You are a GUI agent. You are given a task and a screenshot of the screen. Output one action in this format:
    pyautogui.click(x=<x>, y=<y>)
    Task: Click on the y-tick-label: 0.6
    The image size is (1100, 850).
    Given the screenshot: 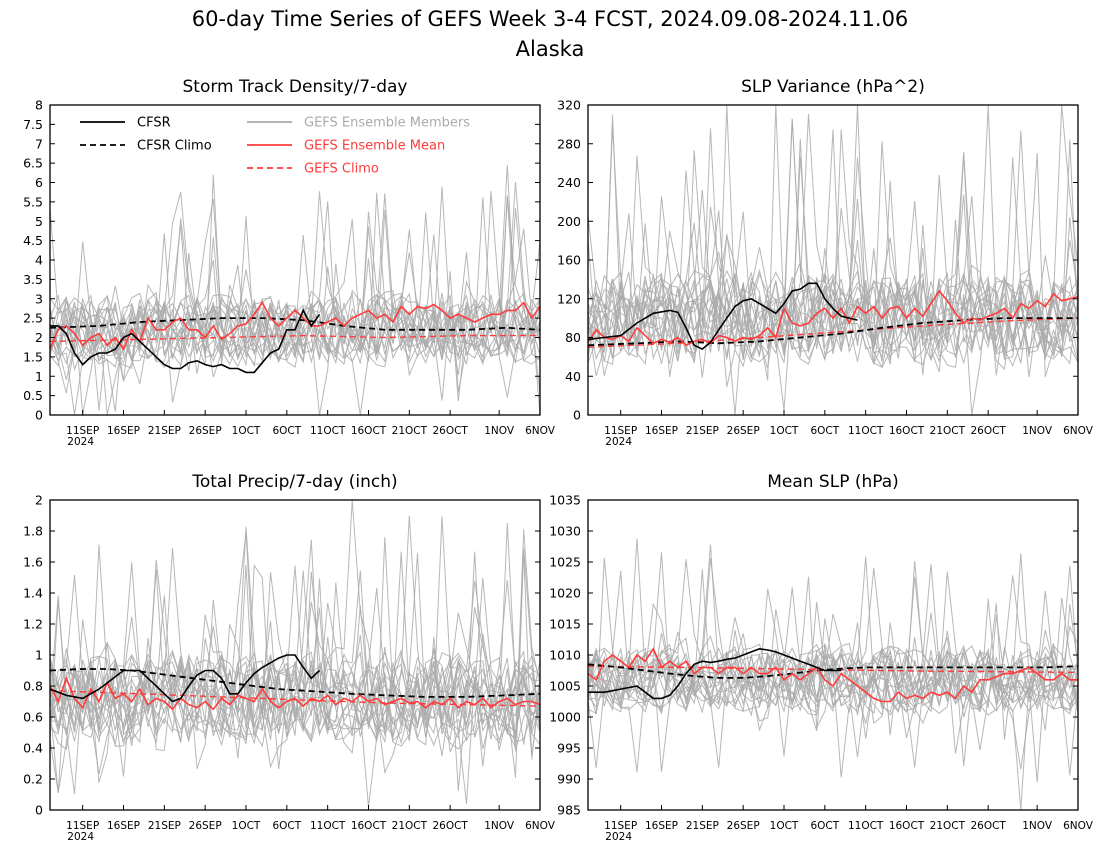 What is the action you would take?
    pyautogui.click(x=33, y=717)
    